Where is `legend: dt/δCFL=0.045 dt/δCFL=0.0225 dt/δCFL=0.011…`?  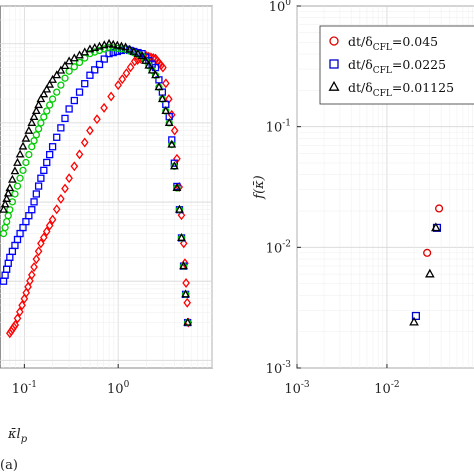
legend: dt/δCFL=0.045 dt/δCFL=0.0225 dt/δCFL=0.011… is located at coordinates (396, 65).